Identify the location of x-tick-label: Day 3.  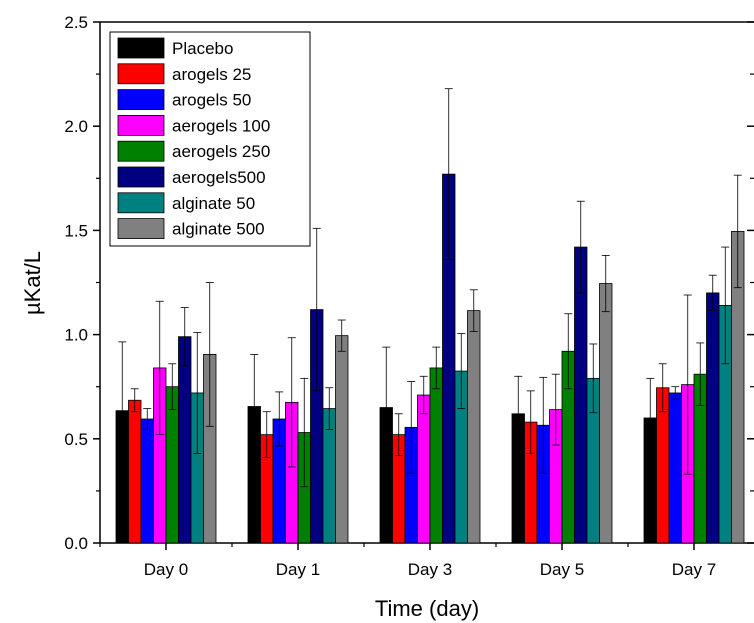
(430, 569).